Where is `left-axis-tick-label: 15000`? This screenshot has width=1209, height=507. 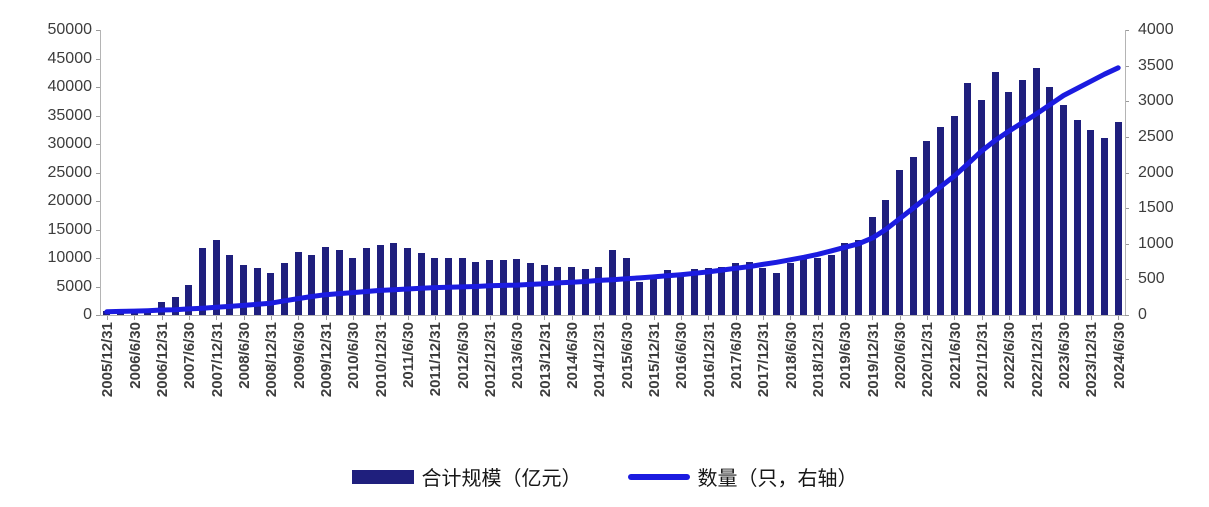
left-axis-tick-label: 15000 is located at coordinates (70, 229).